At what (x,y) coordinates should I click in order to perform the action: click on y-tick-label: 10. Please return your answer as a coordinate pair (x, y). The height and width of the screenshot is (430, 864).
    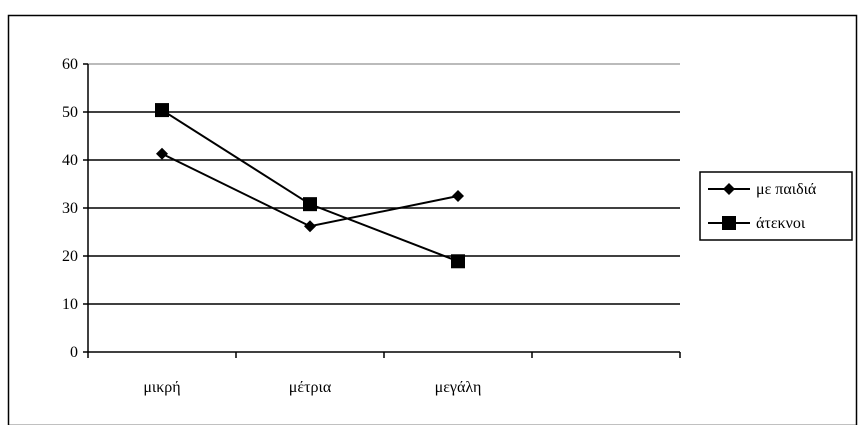
    Looking at the image, I should click on (70, 304).